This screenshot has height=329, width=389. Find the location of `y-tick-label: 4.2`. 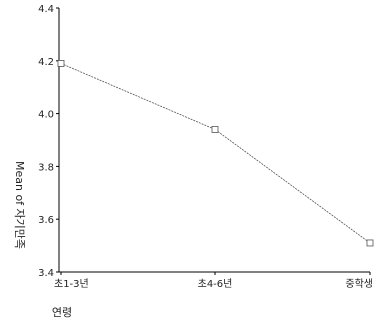

y-tick-label: 4.2 is located at coordinates (46, 62).